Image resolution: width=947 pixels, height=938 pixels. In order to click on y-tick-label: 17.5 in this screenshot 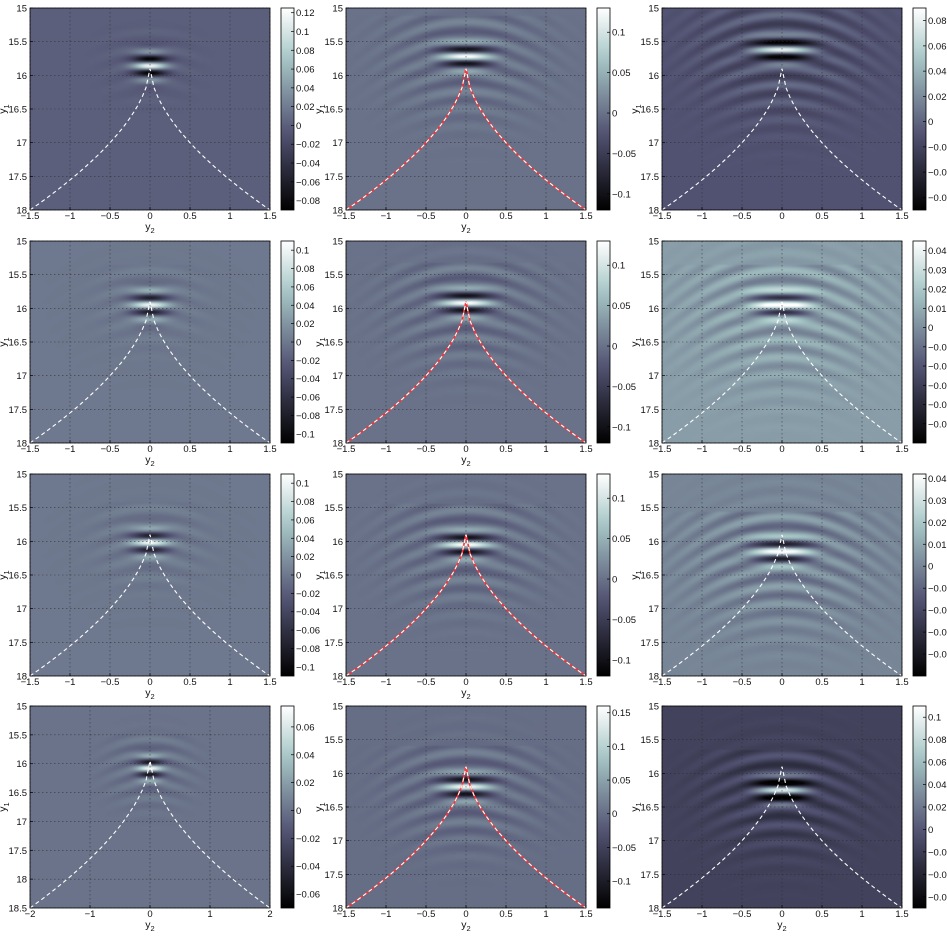, I will do `click(334, 410)`.